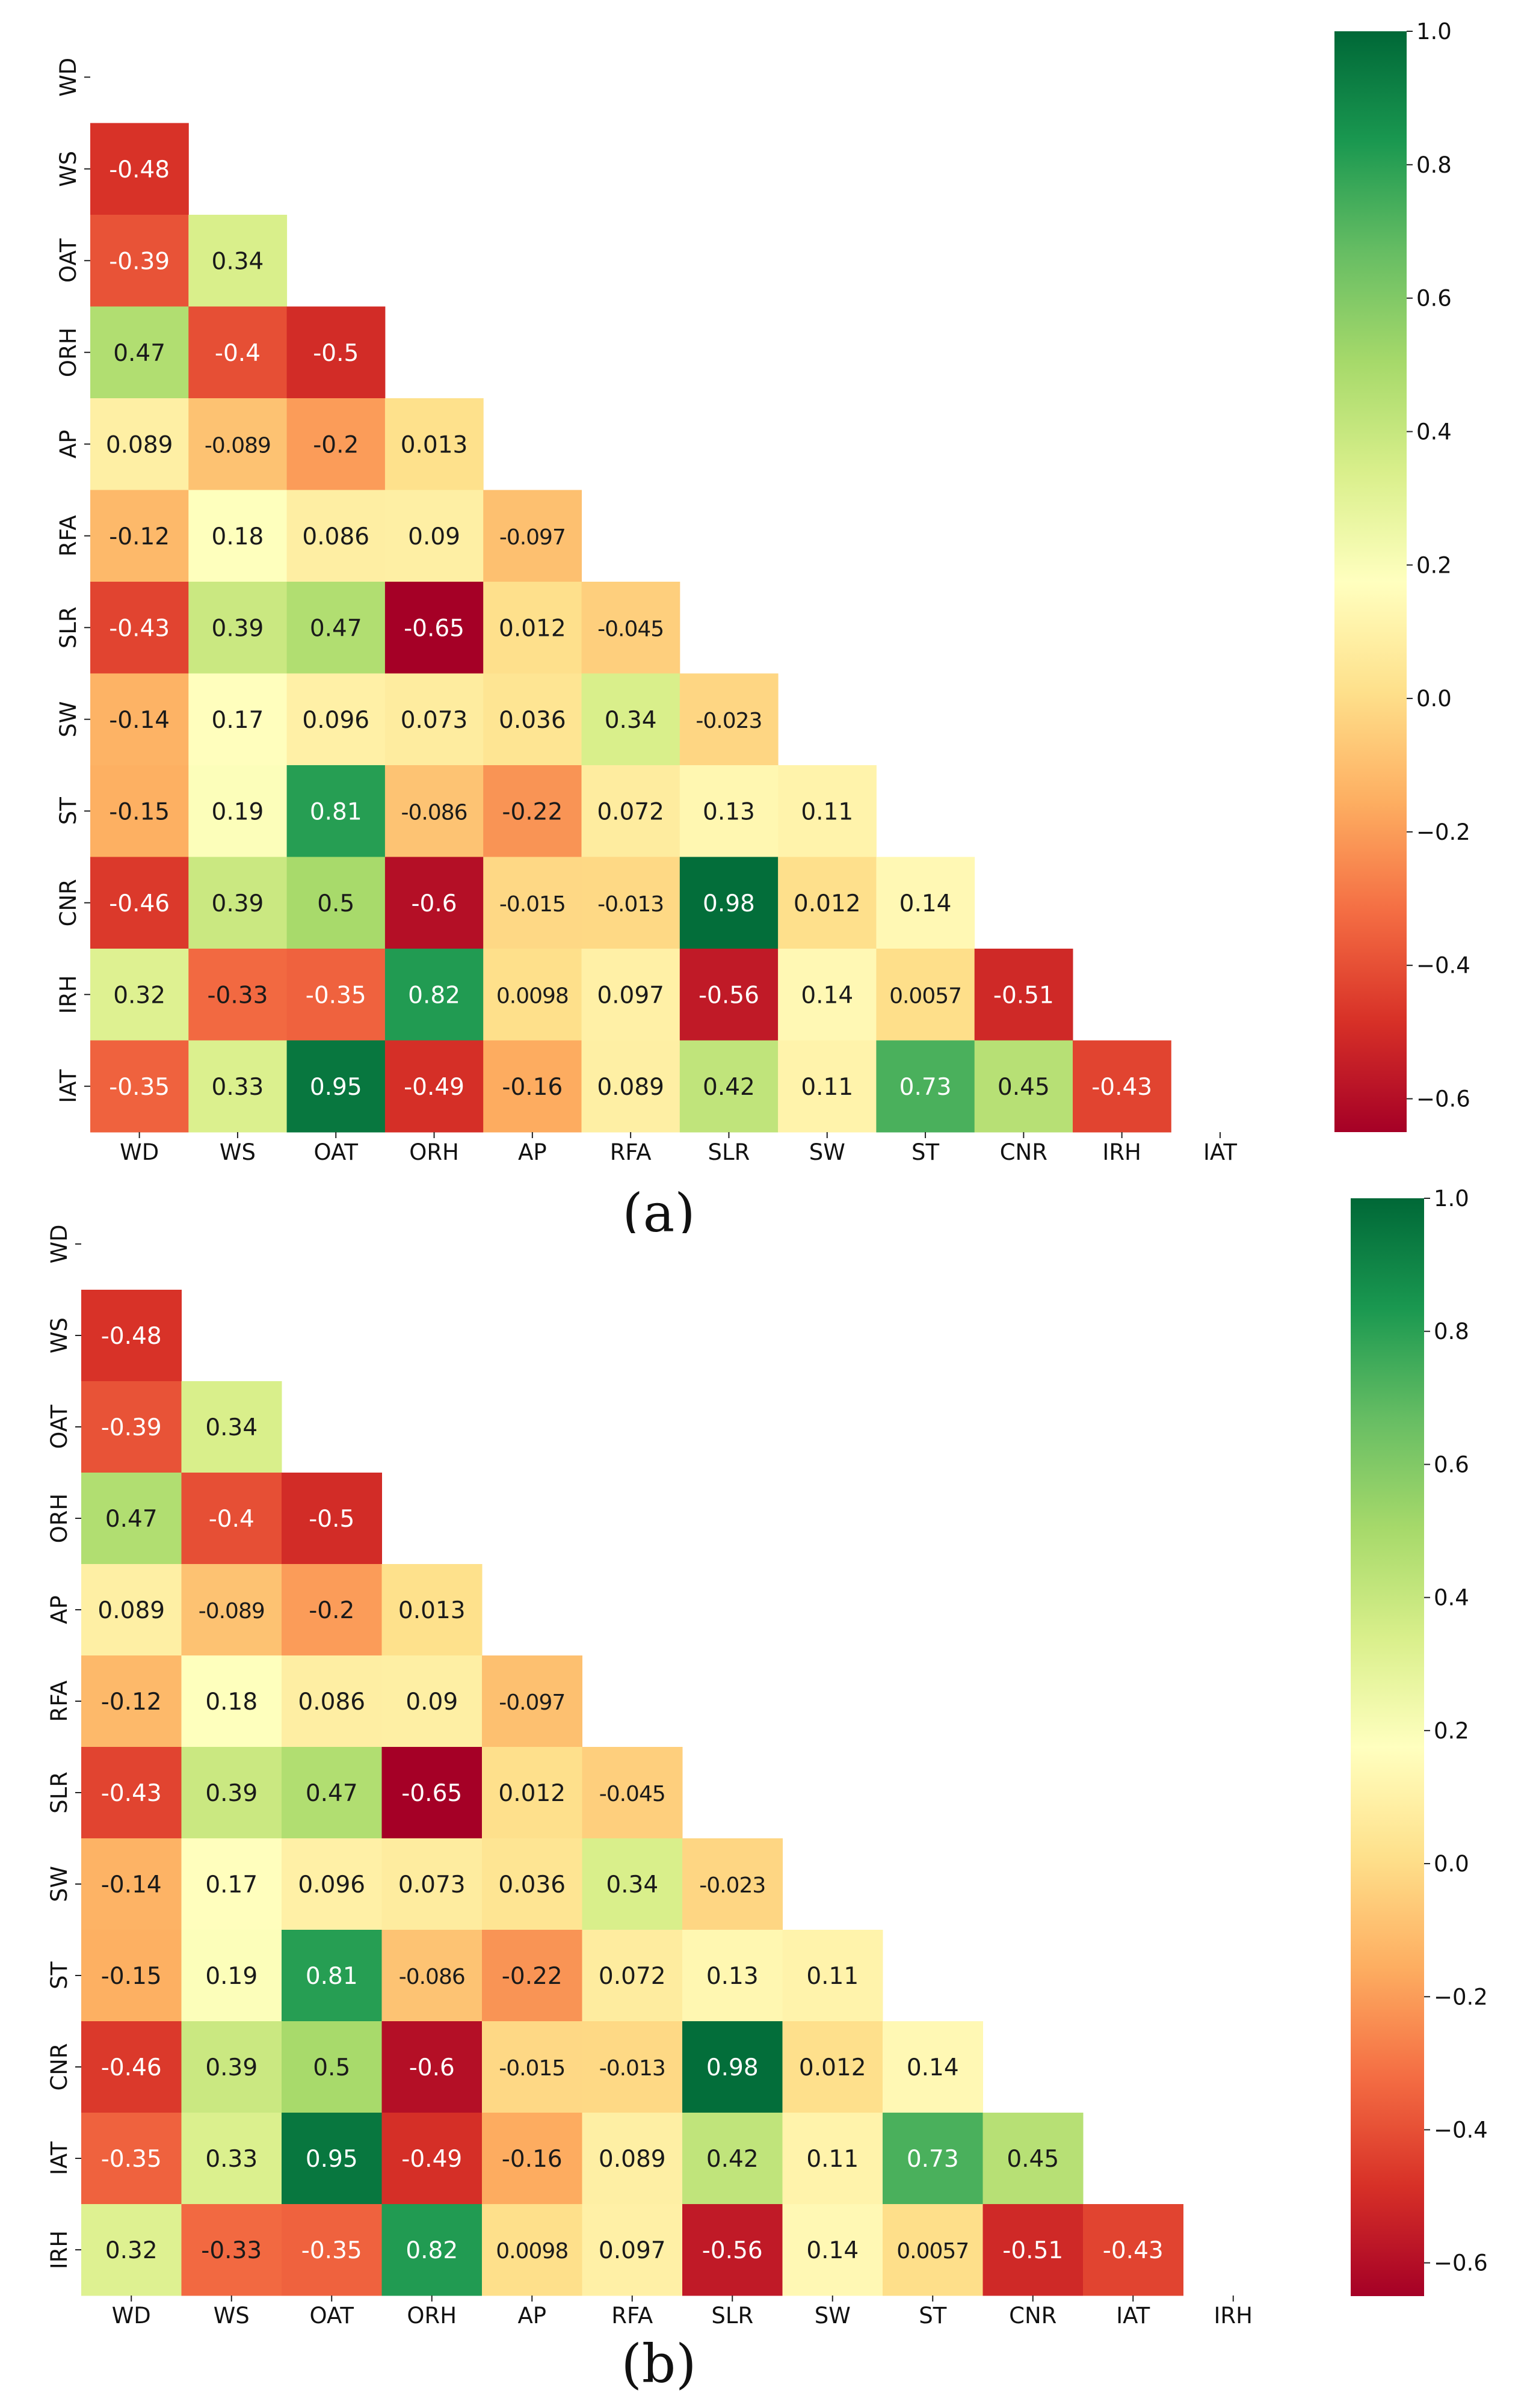 Image resolution: width=1533 pixels, height=2408 pixels. I want to click on heatmap-a-cell-label-iat-wd: -0.35, so click(139, 1087).